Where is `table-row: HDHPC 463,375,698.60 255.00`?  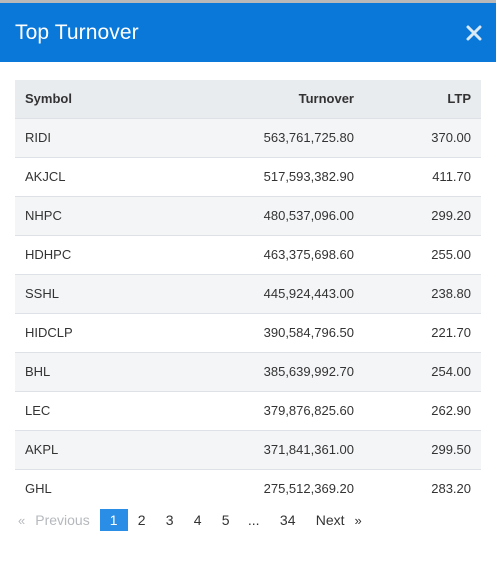
table-row: HDHPC 463,375,698.60 255.00 is located at coordinates (248, 254).